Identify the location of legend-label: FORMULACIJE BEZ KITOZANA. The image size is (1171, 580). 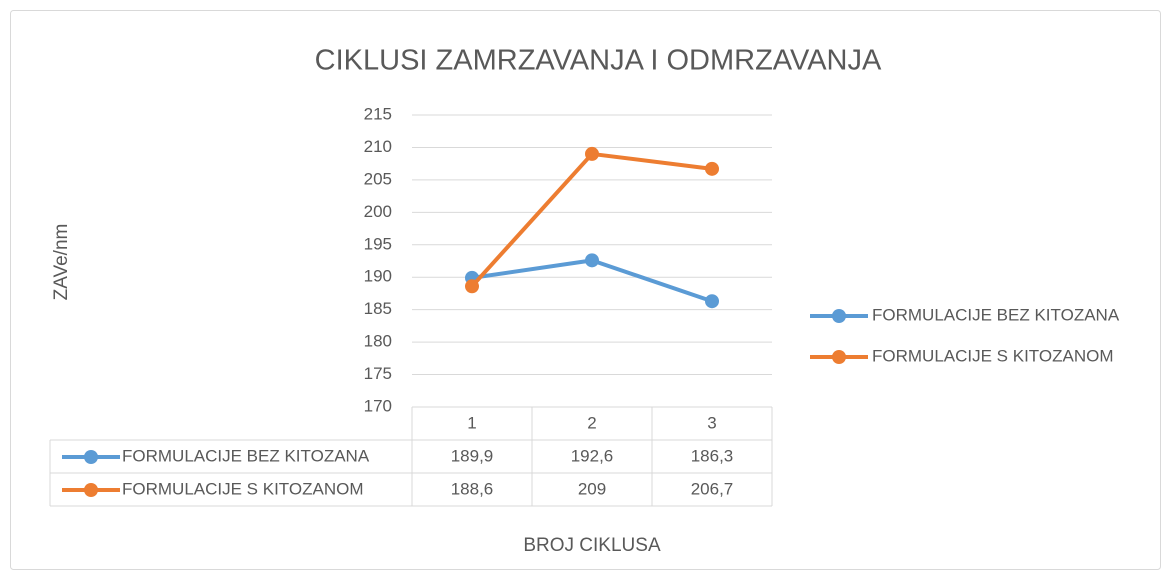
(996, 314).